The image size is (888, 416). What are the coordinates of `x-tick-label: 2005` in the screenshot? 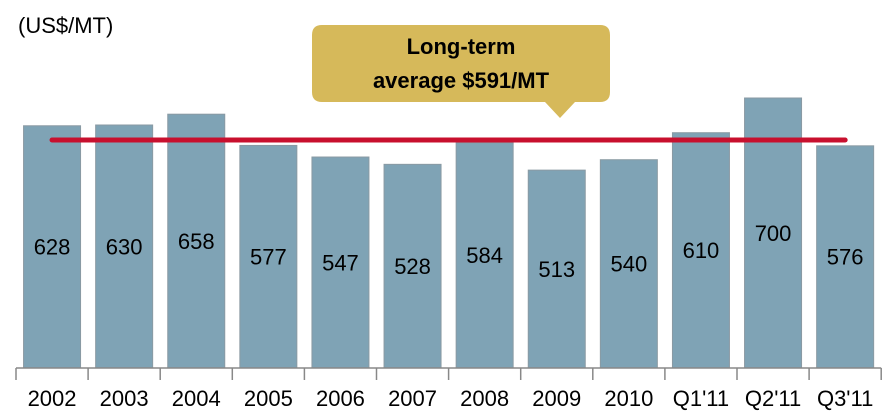 It's located at (268, 398).